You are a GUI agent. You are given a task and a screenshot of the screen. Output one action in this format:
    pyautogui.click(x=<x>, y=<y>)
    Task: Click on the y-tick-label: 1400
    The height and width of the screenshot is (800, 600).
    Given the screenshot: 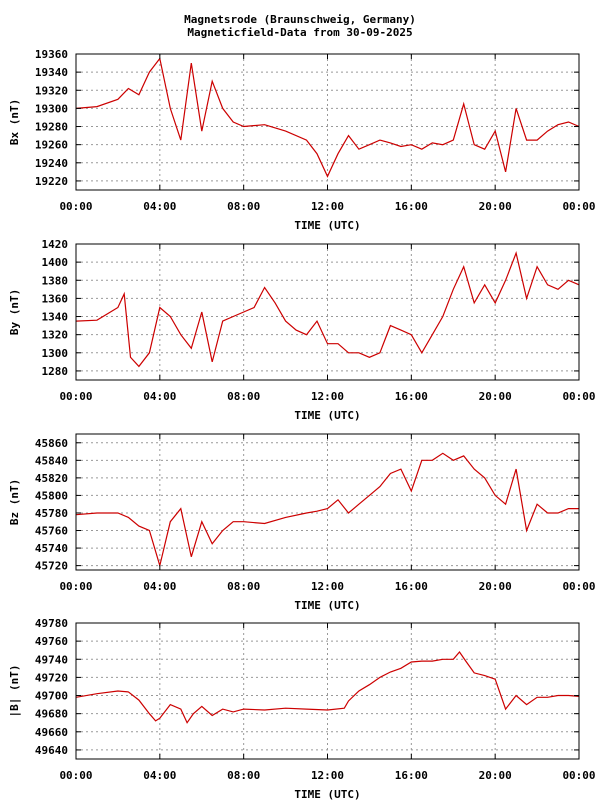 What is the action you would take?
    pyautogui.click(x=55, y=262)
    